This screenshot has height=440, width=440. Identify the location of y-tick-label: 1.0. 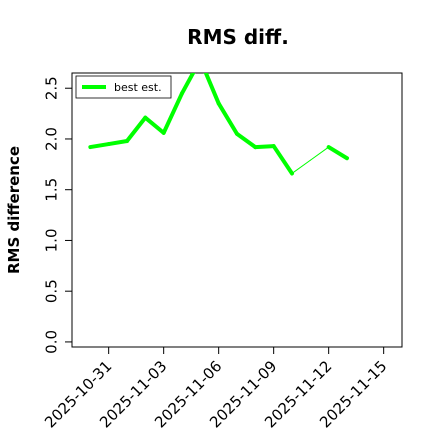
(52, 241).